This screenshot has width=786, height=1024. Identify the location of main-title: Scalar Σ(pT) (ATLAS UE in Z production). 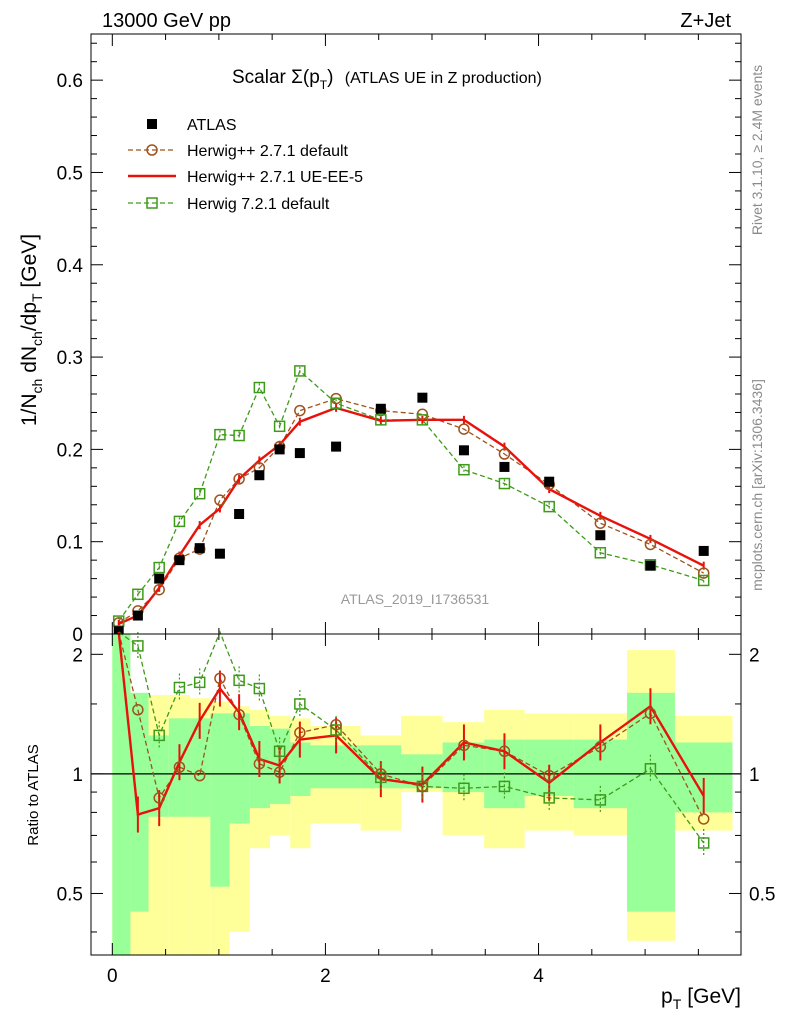
(387, 79).